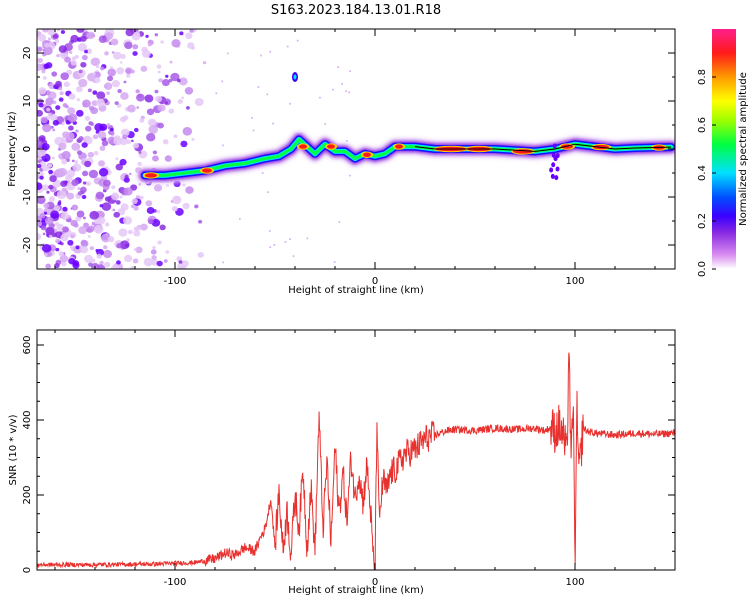 The image size is (750, 604). Describe the element at coordinates (27, 494) in the screenshot. I see `snr-ytick-label: 200` at that location.